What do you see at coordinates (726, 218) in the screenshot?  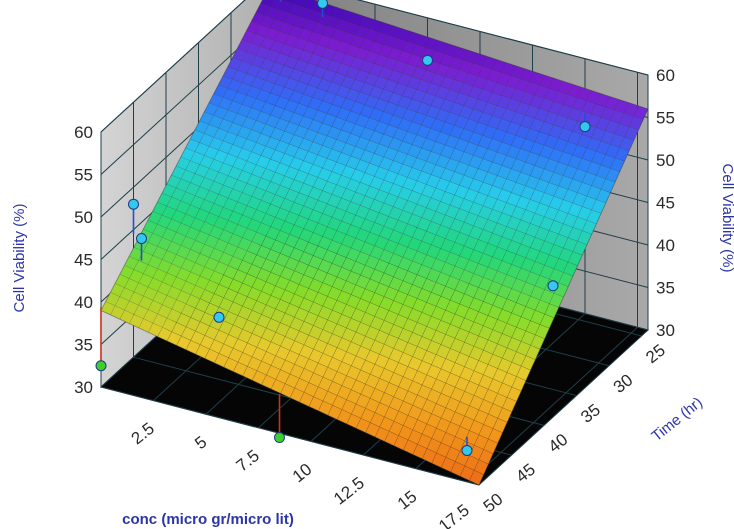 I see `z-axis-title-right: Cell Viability (%)` at bounding box center [726, 218].